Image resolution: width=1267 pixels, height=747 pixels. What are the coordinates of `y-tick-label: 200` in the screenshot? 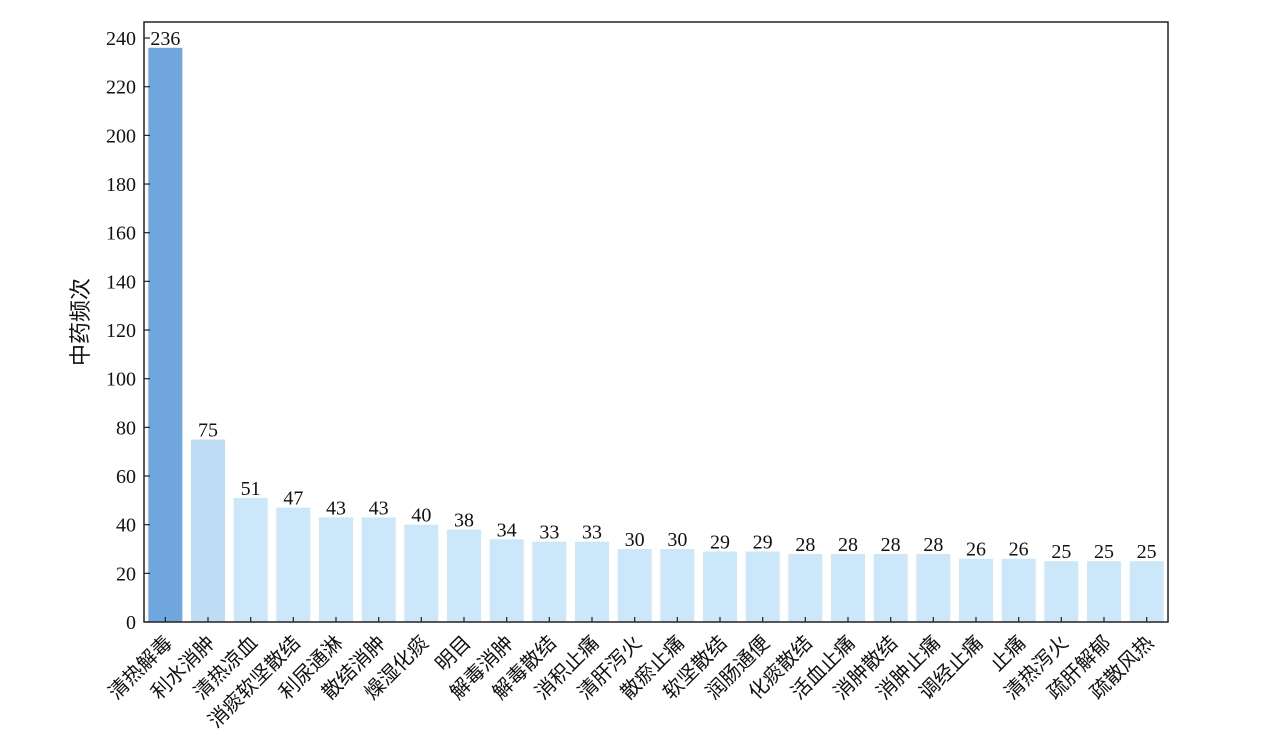 It's located at (121, 136).